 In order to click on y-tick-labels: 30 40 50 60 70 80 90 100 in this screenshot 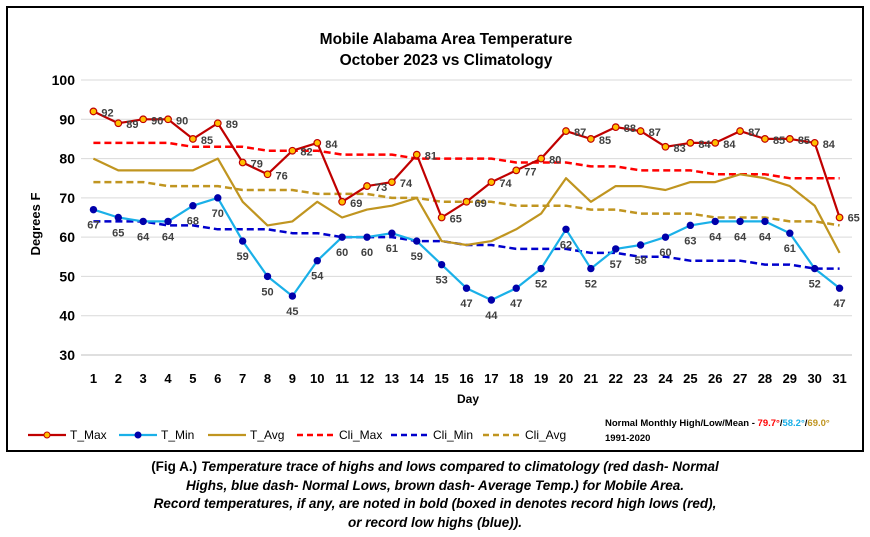, I will do `click(64, 217)`.